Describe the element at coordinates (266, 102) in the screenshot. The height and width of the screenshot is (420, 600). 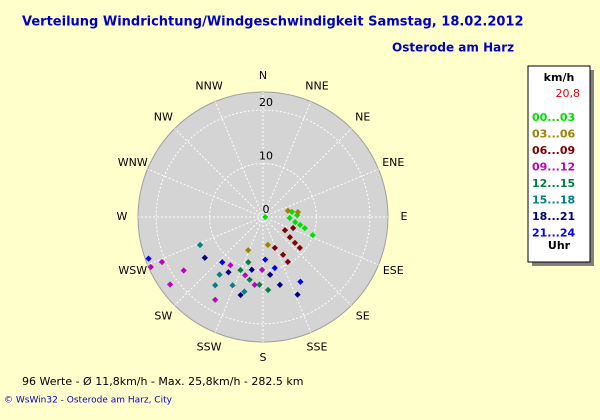
I see `r-tick-label: 20` at that location.